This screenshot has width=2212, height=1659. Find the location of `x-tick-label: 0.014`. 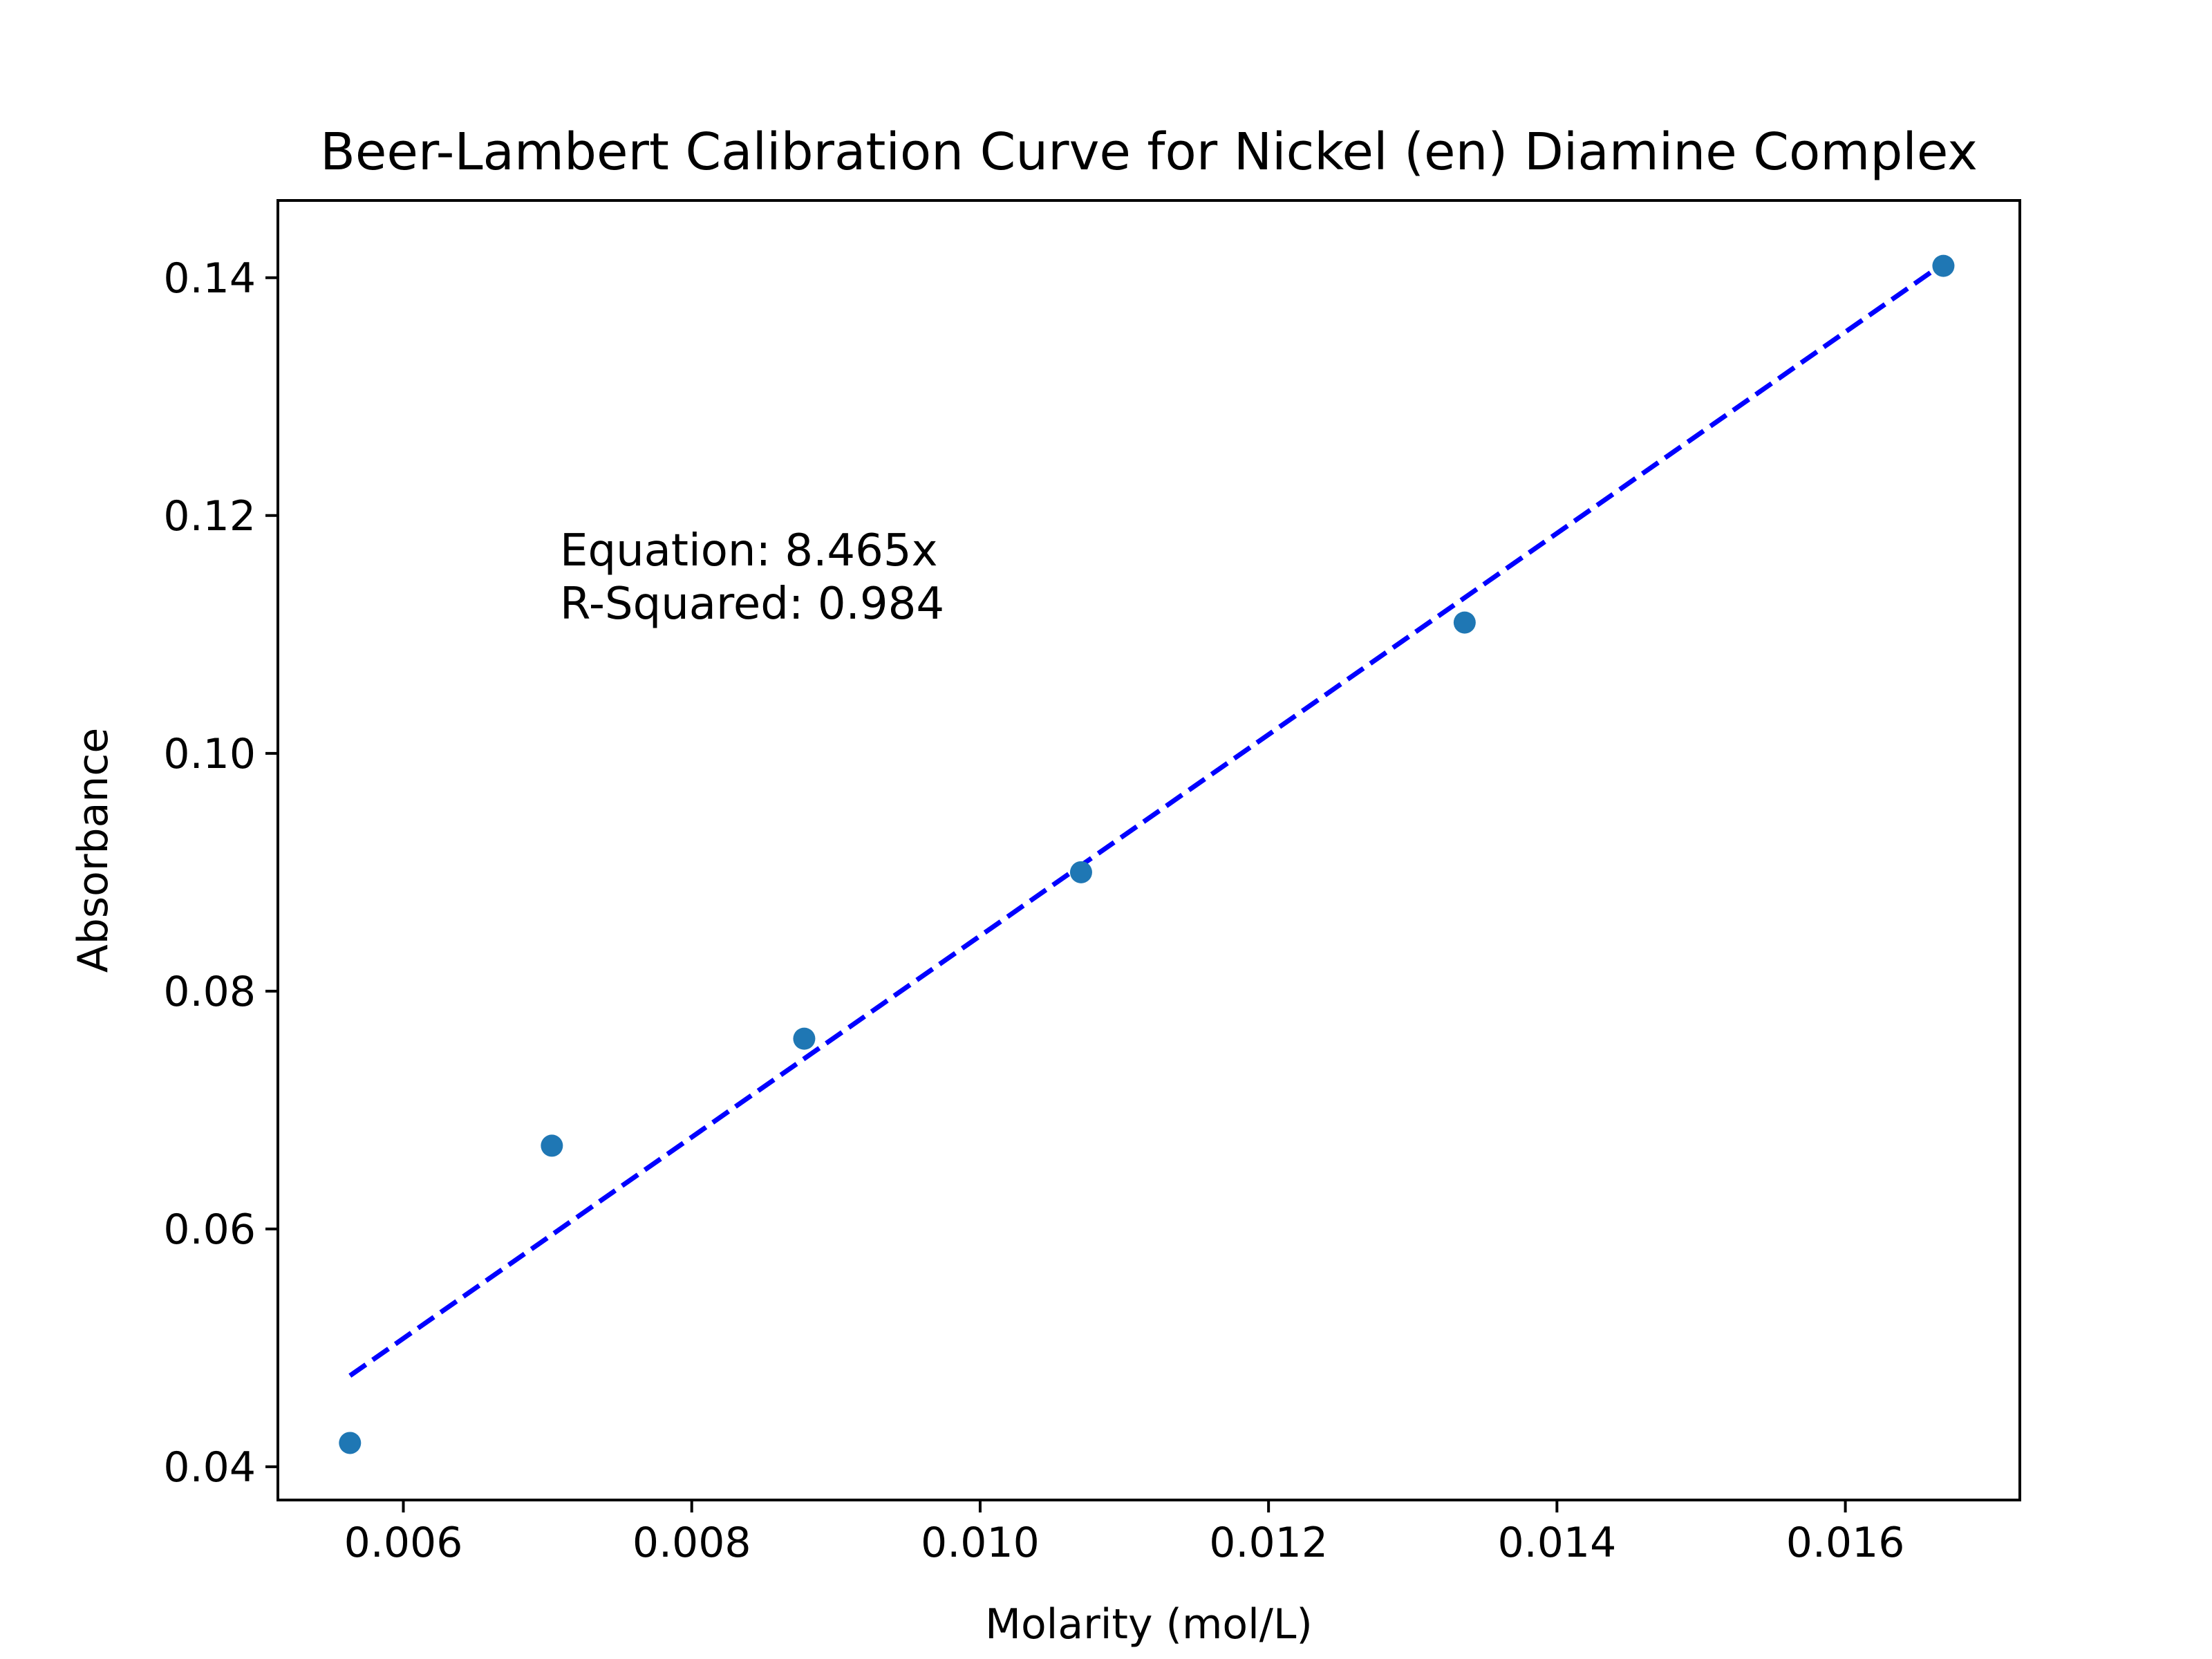

x-tick-label: 0.014 is located at coordinates (1556, 1543).